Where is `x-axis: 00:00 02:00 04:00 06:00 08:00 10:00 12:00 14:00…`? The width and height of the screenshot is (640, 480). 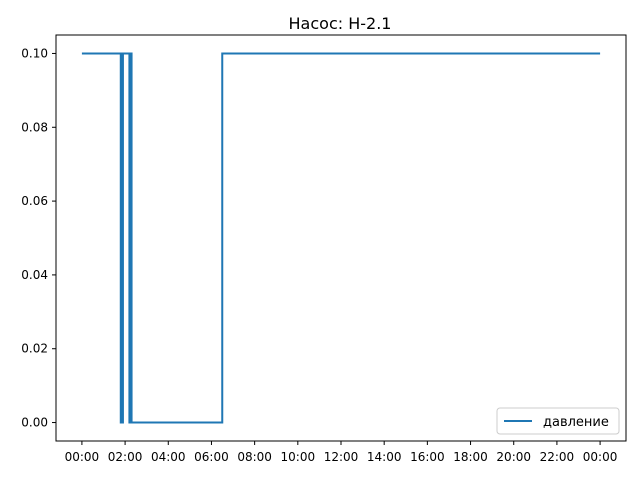 x-axis: 00:00 02:00 04:00 06:00 08:00 10:00 12:00 14:00… is located at coordinates (341, 452).